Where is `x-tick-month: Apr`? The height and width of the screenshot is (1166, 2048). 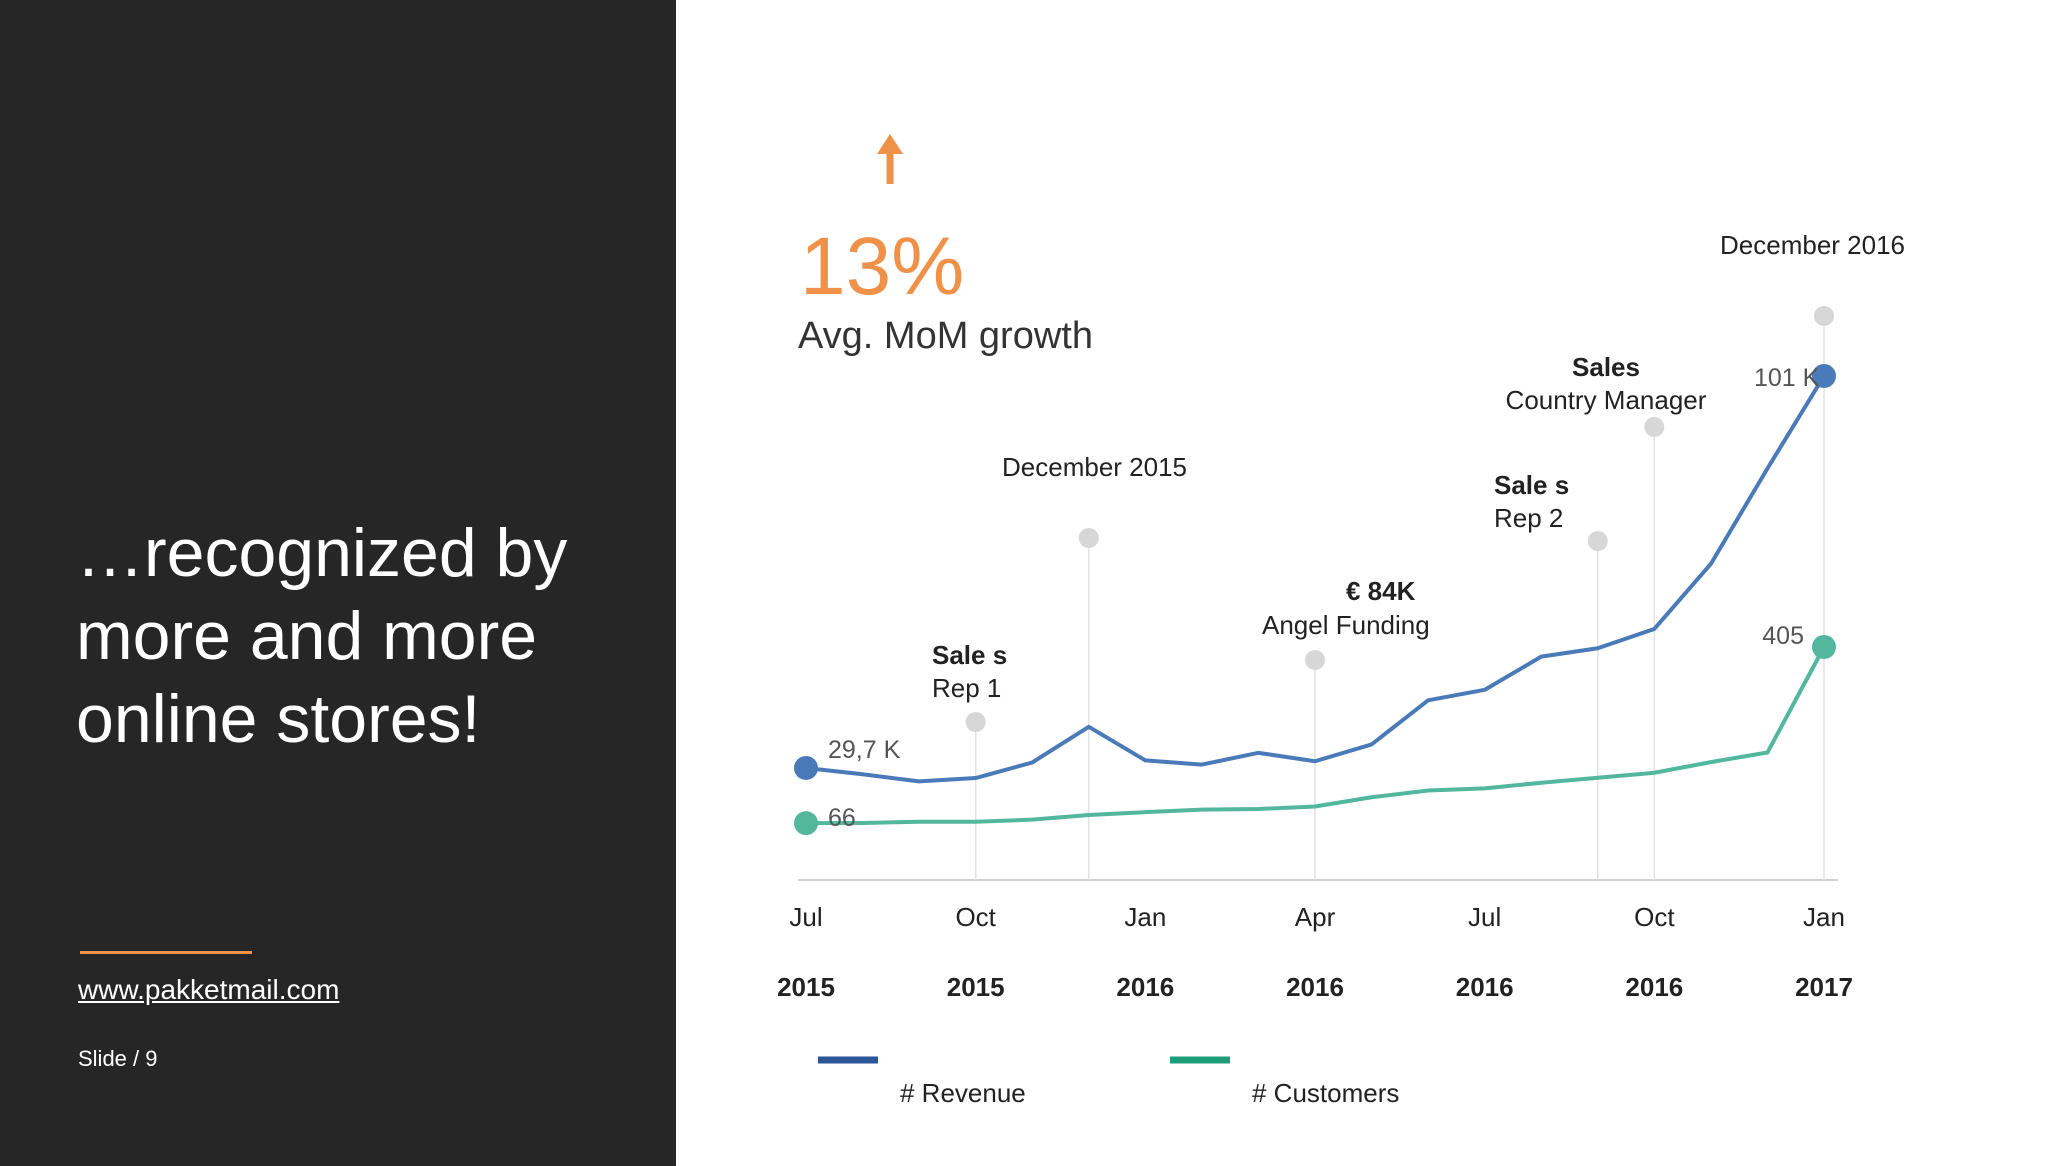
x-tick-month: Apr is located at coordinates (1315, 917).